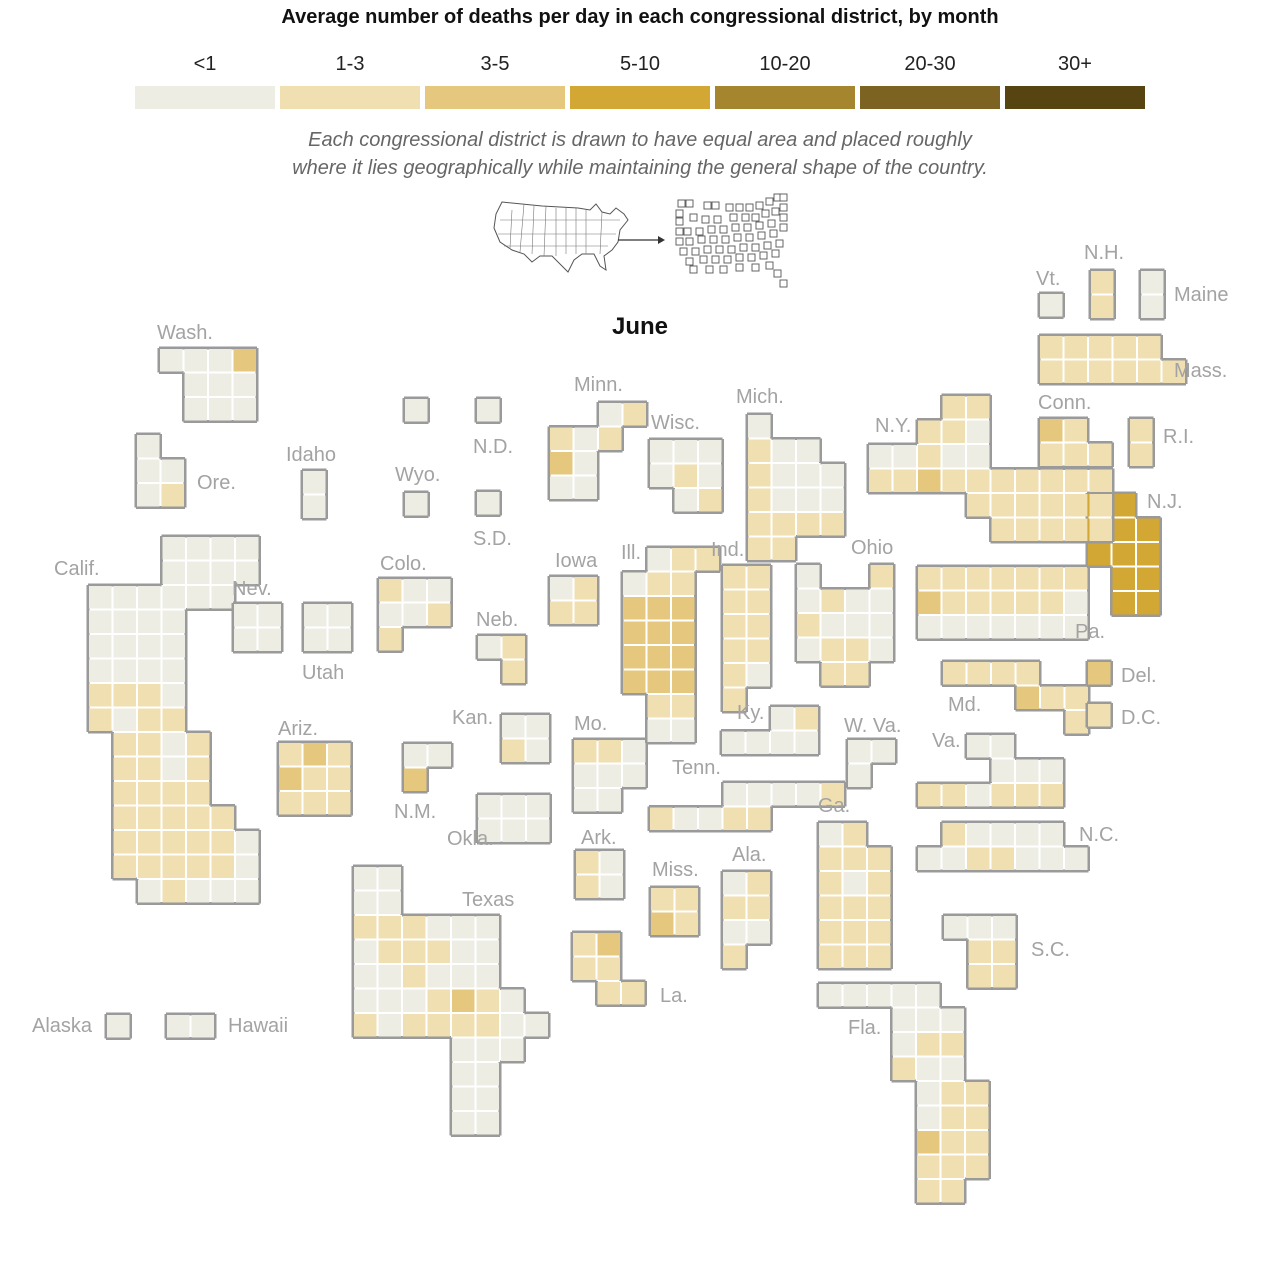 Image resolution: width=1280 pixels, height=1280 pixels. I want to click on state-label: Vt., so click(1048, 279).